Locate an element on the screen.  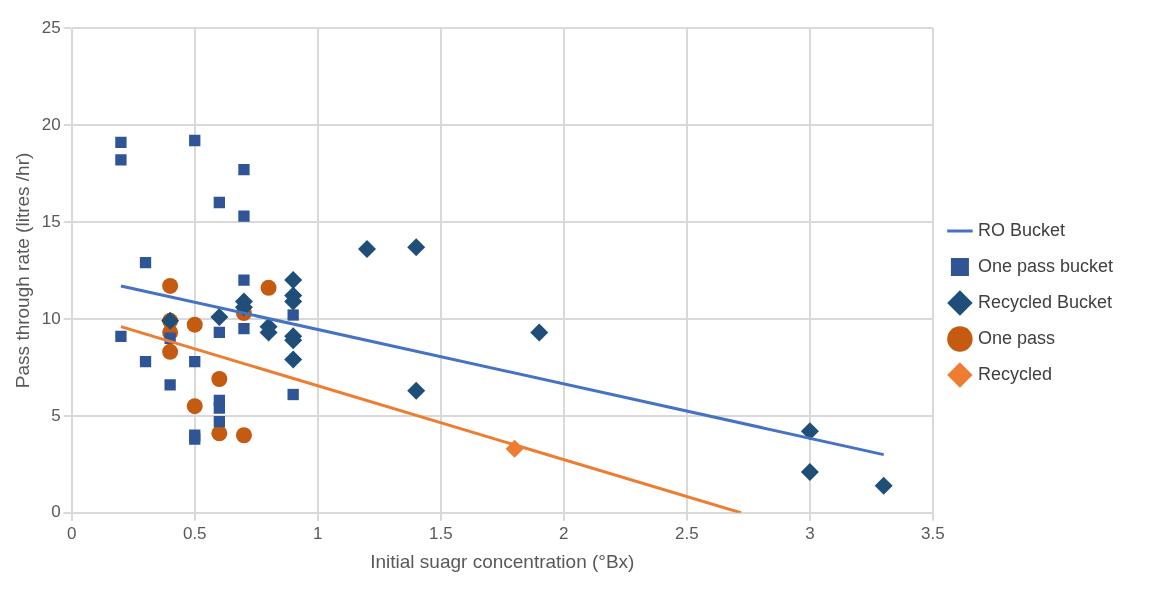
x-tick-label: 3.5 is located at coordinates (933, 533).